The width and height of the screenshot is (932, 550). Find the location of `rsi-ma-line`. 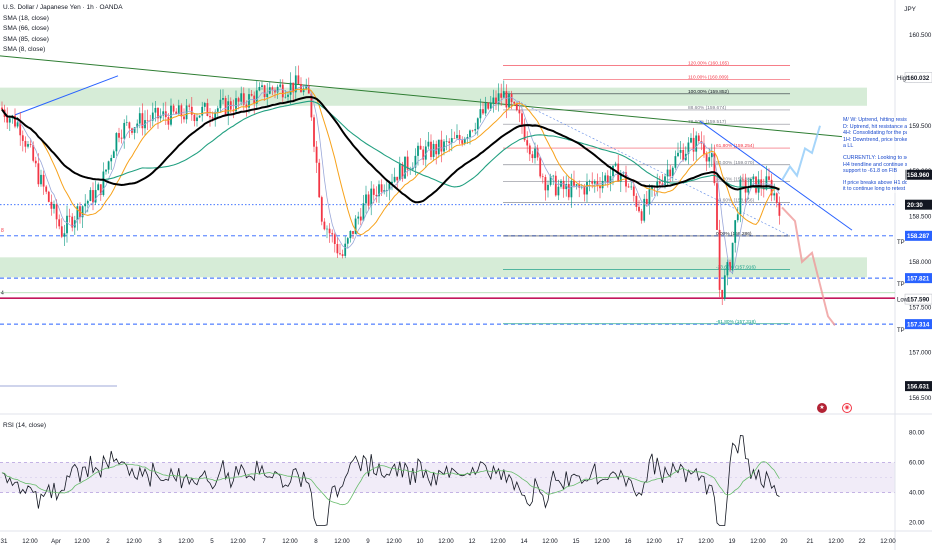

rsi-ma-line is located at coordinates (390, 483).